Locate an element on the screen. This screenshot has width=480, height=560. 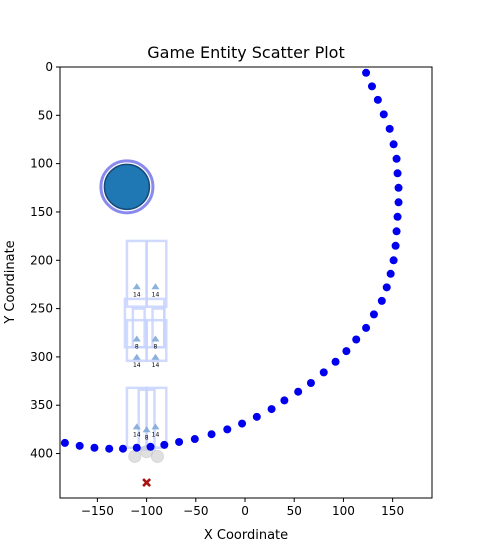
cross-marker-group is located at coordinates (147, 482).